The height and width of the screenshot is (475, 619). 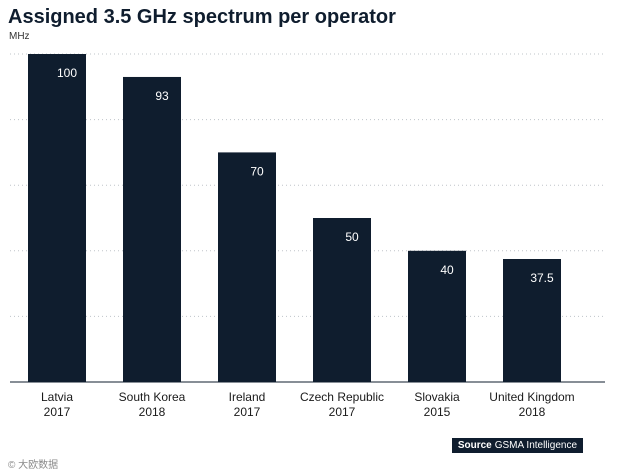 I want to click on source-label: Source, so click(x=474, y=445).